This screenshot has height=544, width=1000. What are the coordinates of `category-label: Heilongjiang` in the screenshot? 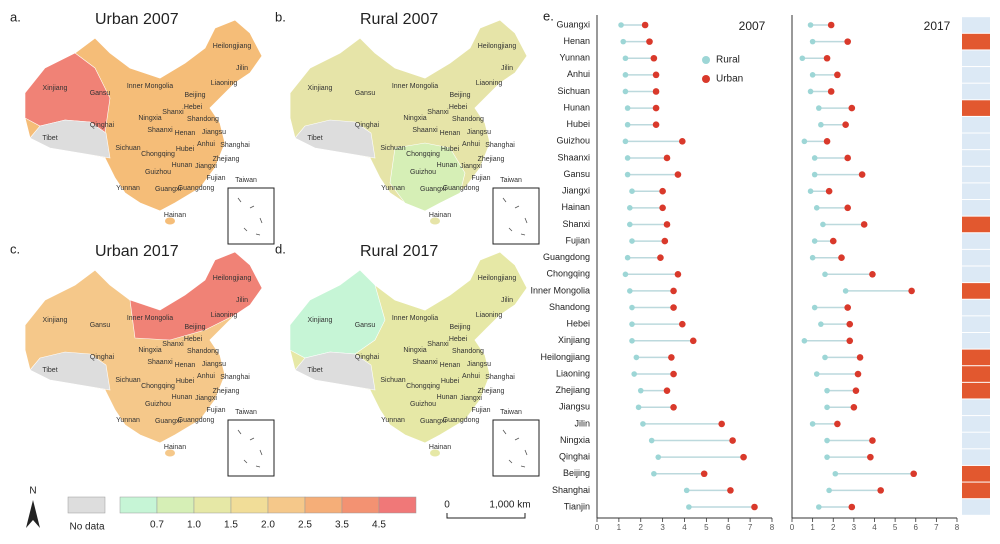 It's located at (565, 357).